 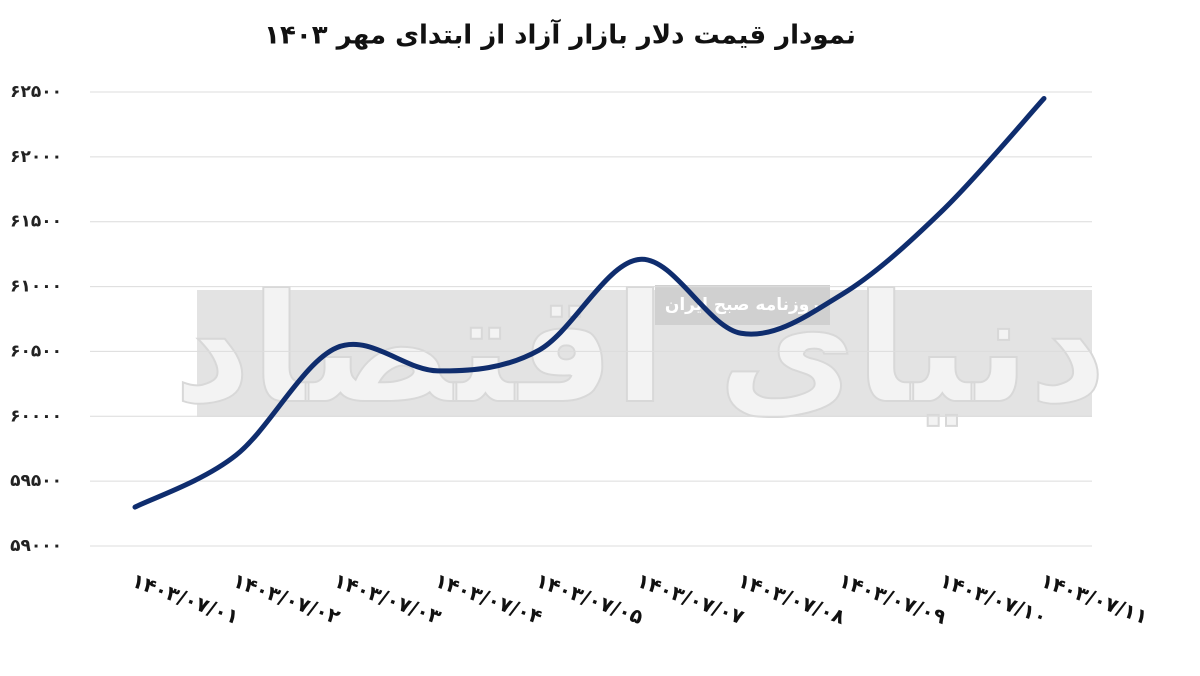 I want to click on x-tick-label: ۱۴۰۳/۰۷/۰۷, so click(x=691, y=598).